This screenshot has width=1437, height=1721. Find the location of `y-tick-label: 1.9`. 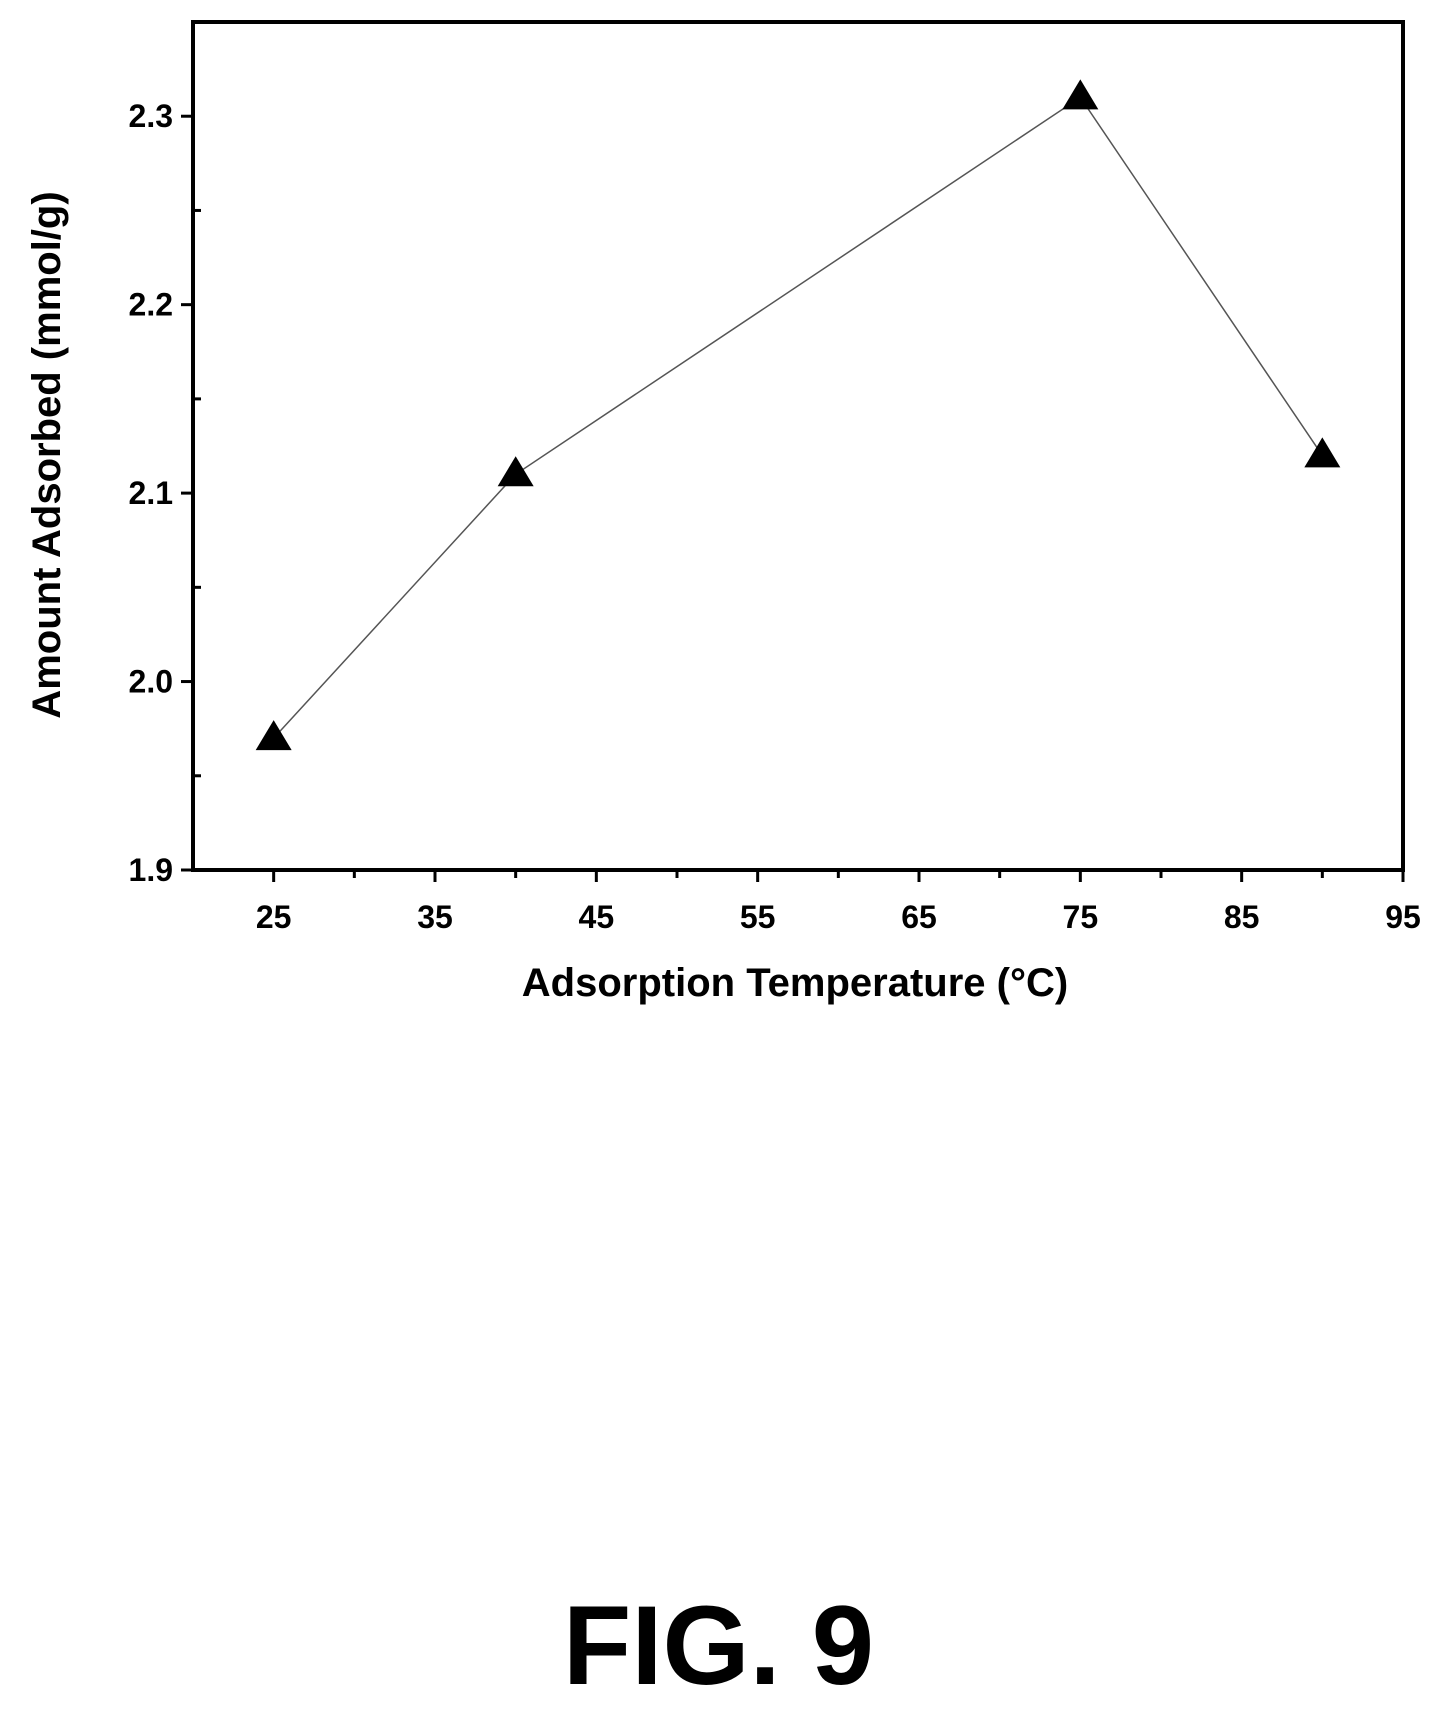

y-tick-label: 1.9 is located at coordinates (151, 870).